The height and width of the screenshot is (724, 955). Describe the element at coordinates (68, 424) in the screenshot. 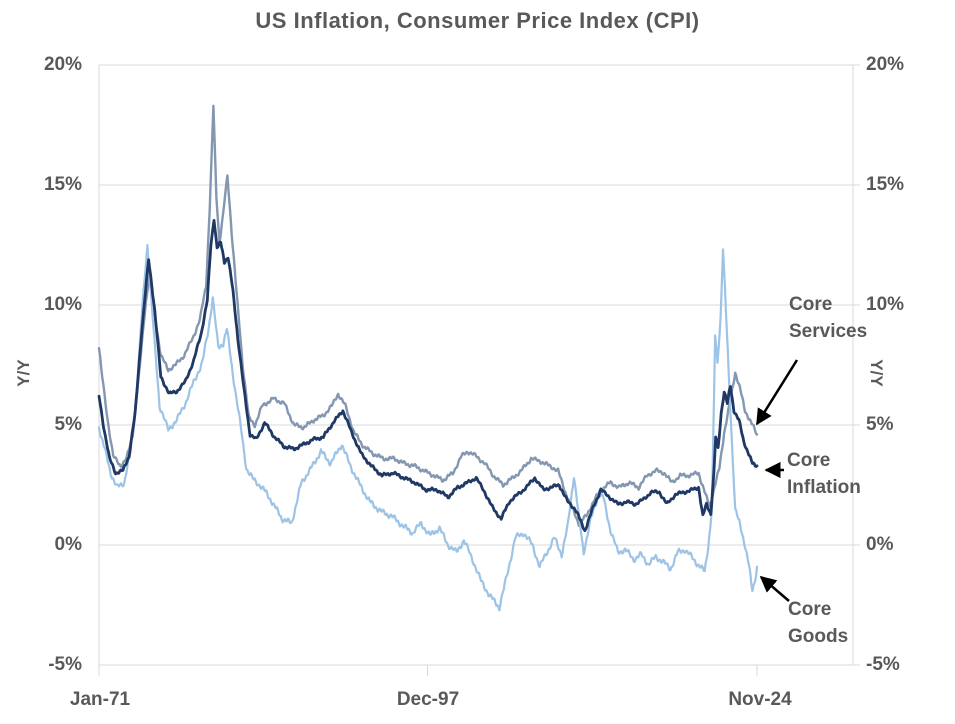

I see `y-tick-left-5: 5%` at that location.